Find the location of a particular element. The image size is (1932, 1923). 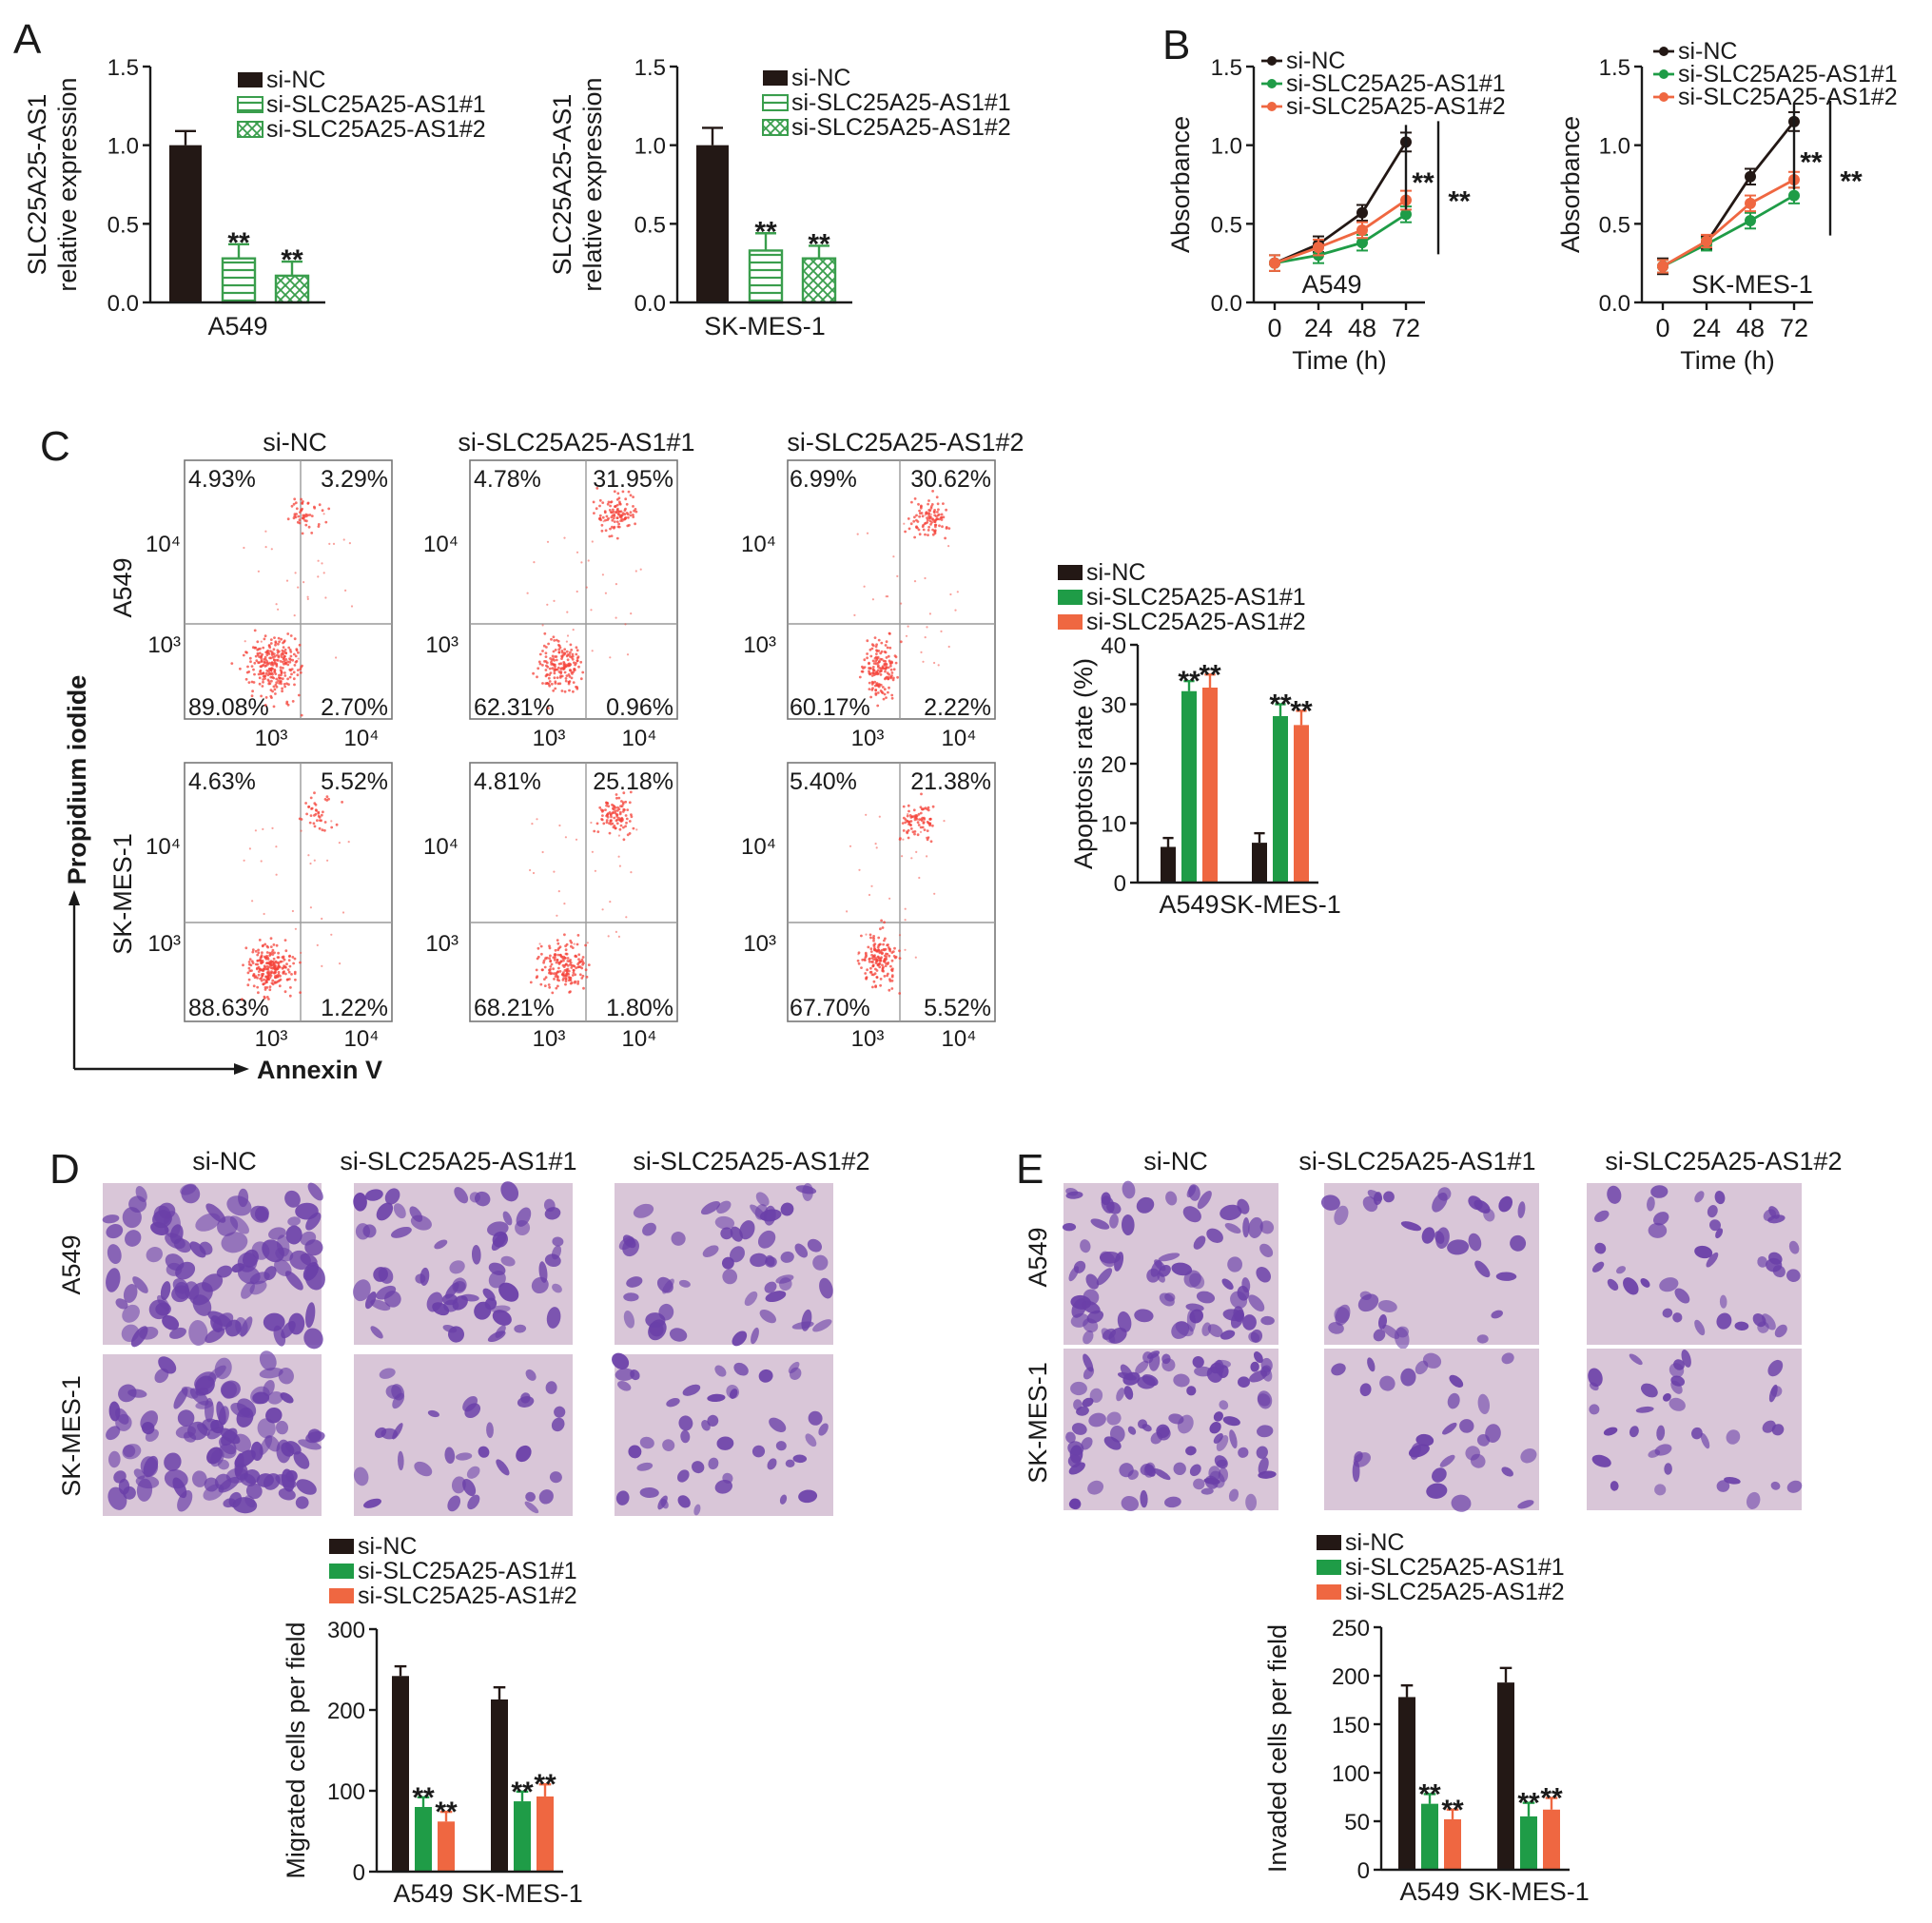

legend-label: si-NC is located at coordinates (821, 78).